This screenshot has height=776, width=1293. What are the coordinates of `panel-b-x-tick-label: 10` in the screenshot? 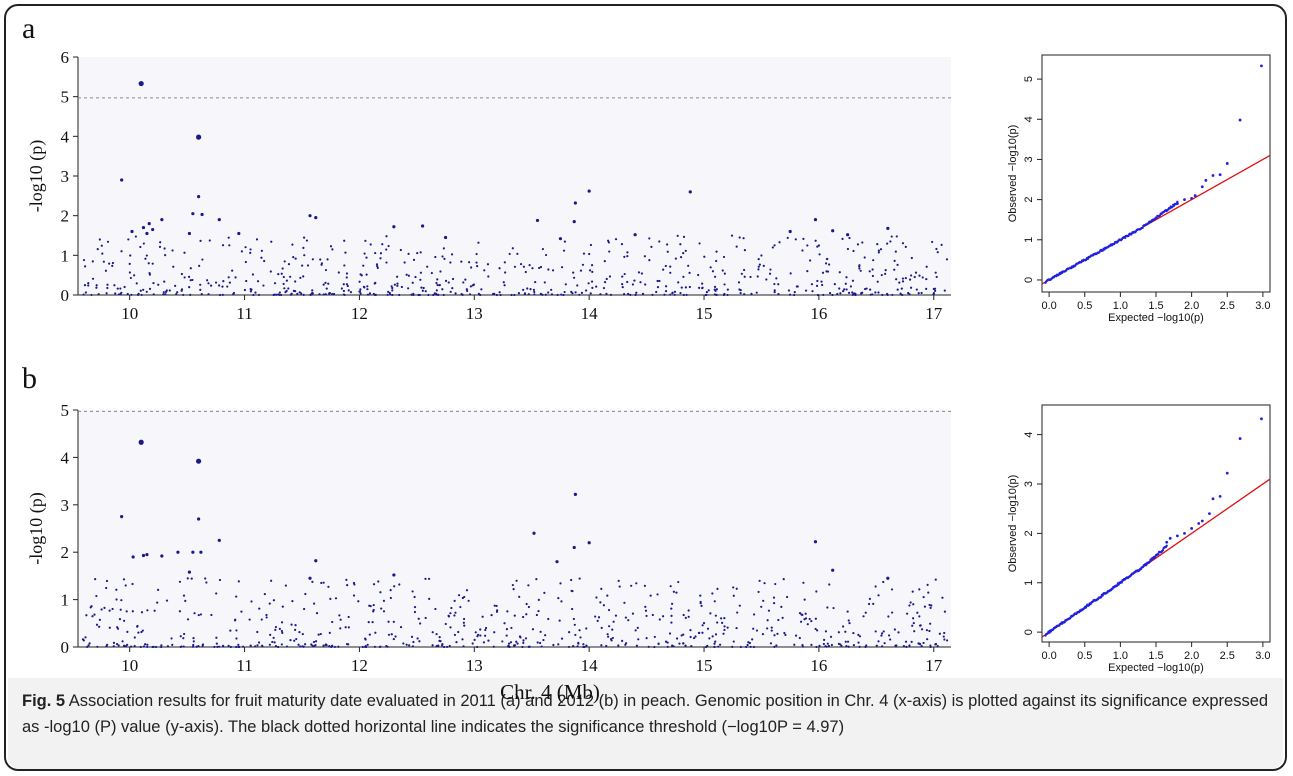 It's located at (129, 665).